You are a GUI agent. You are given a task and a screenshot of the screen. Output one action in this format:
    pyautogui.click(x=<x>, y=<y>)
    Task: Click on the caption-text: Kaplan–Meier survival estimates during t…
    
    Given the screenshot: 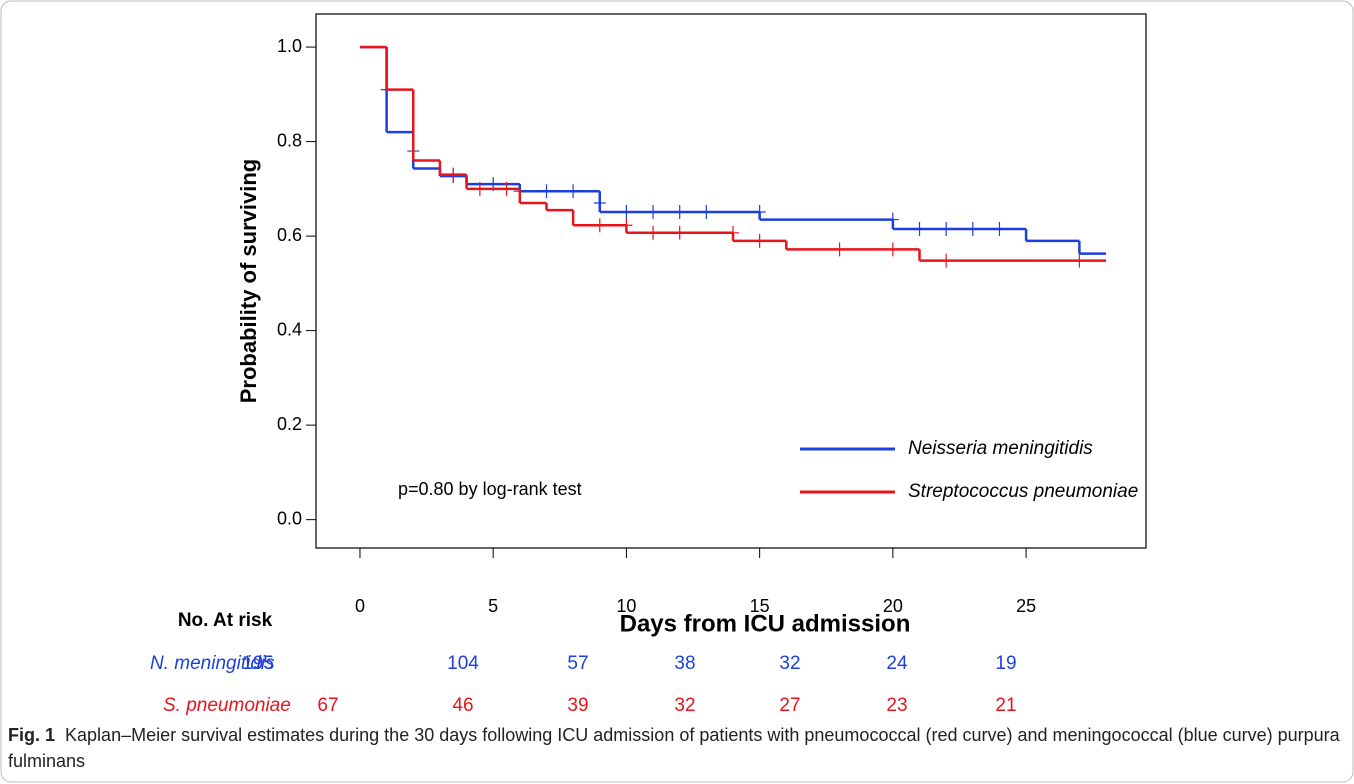 What is the action you would take?
    pyautogui.click(x=674, y=748)
    